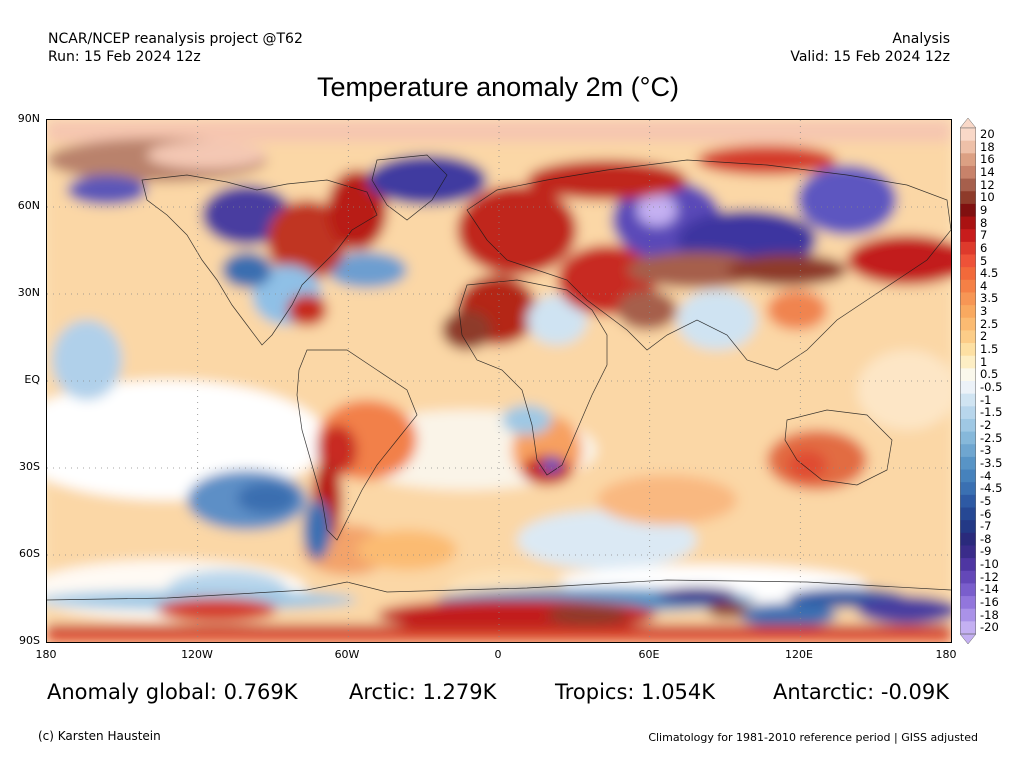  Describe the element at coordinates (986, 513) in the screenshot. I see `colorbar-label: -6` at that location.